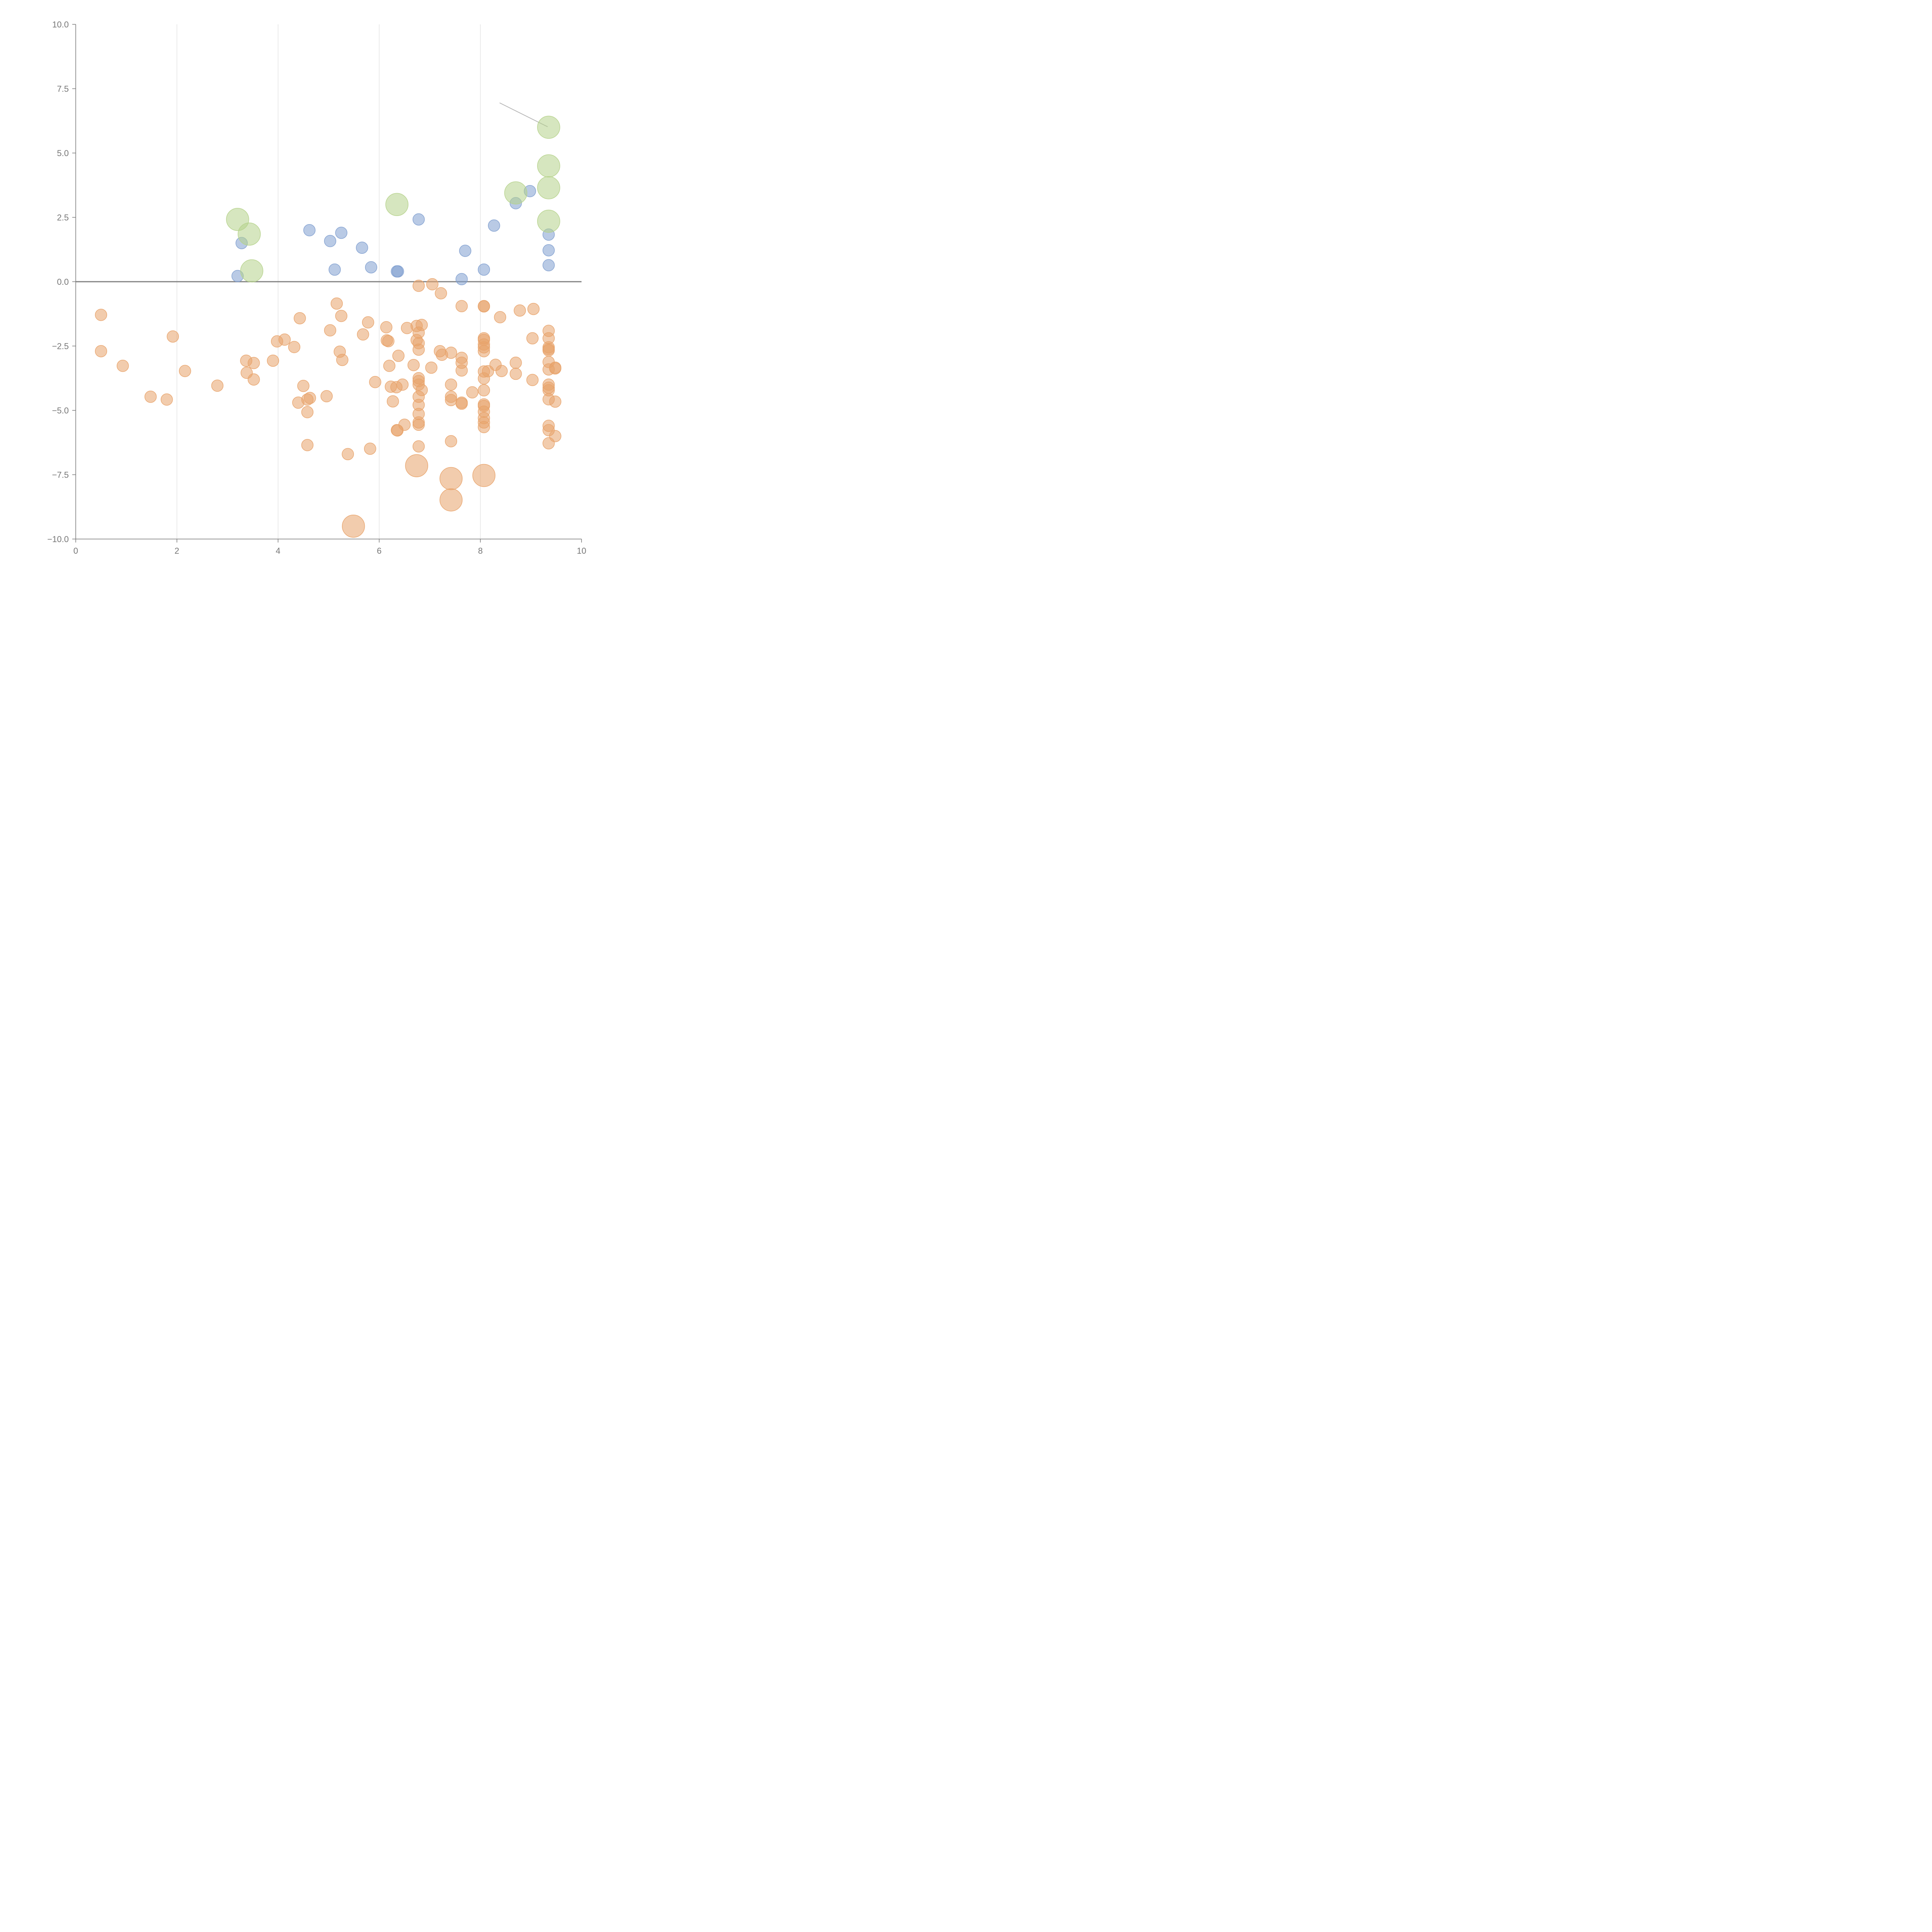  What do you see at coordinates (63, 218) in the screenshot?
I see `y-tick-label: 2.5` at bounding box center [63, 218].